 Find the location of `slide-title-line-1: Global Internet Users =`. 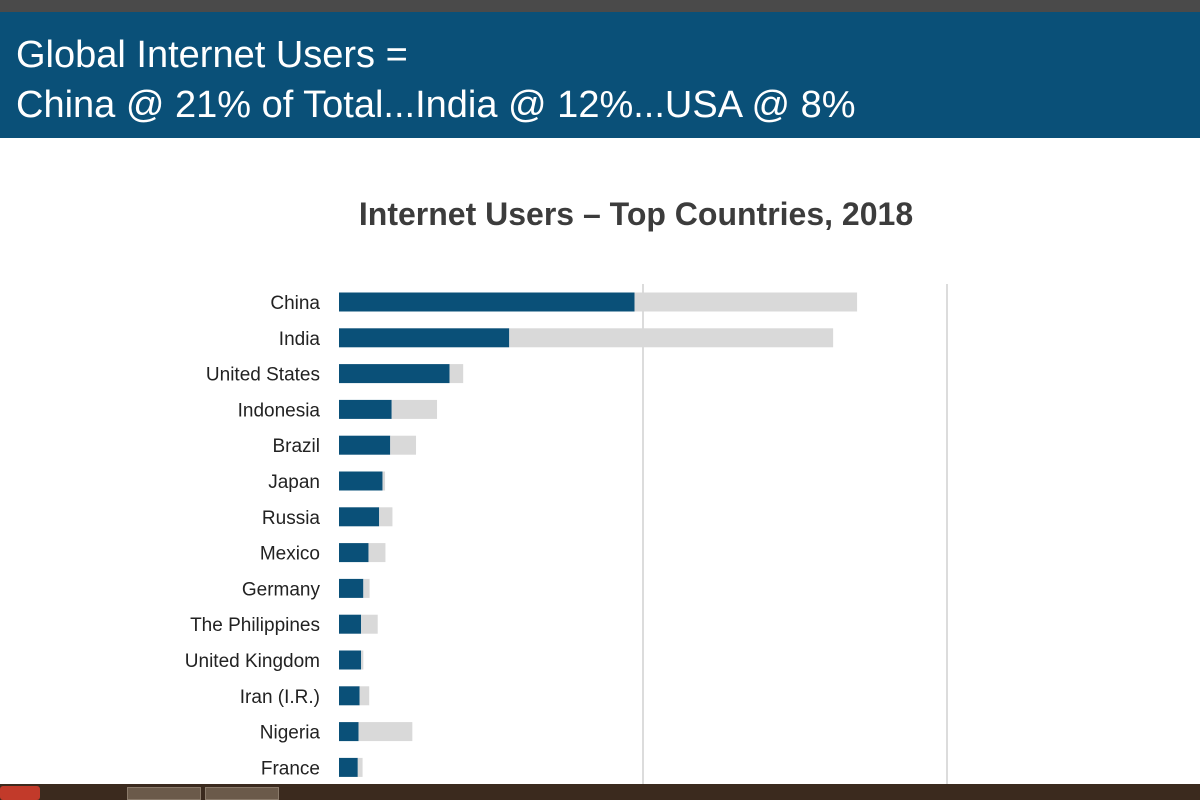

slide-title-line-1: Global Internet Users = is located at coordinates (212, 55).